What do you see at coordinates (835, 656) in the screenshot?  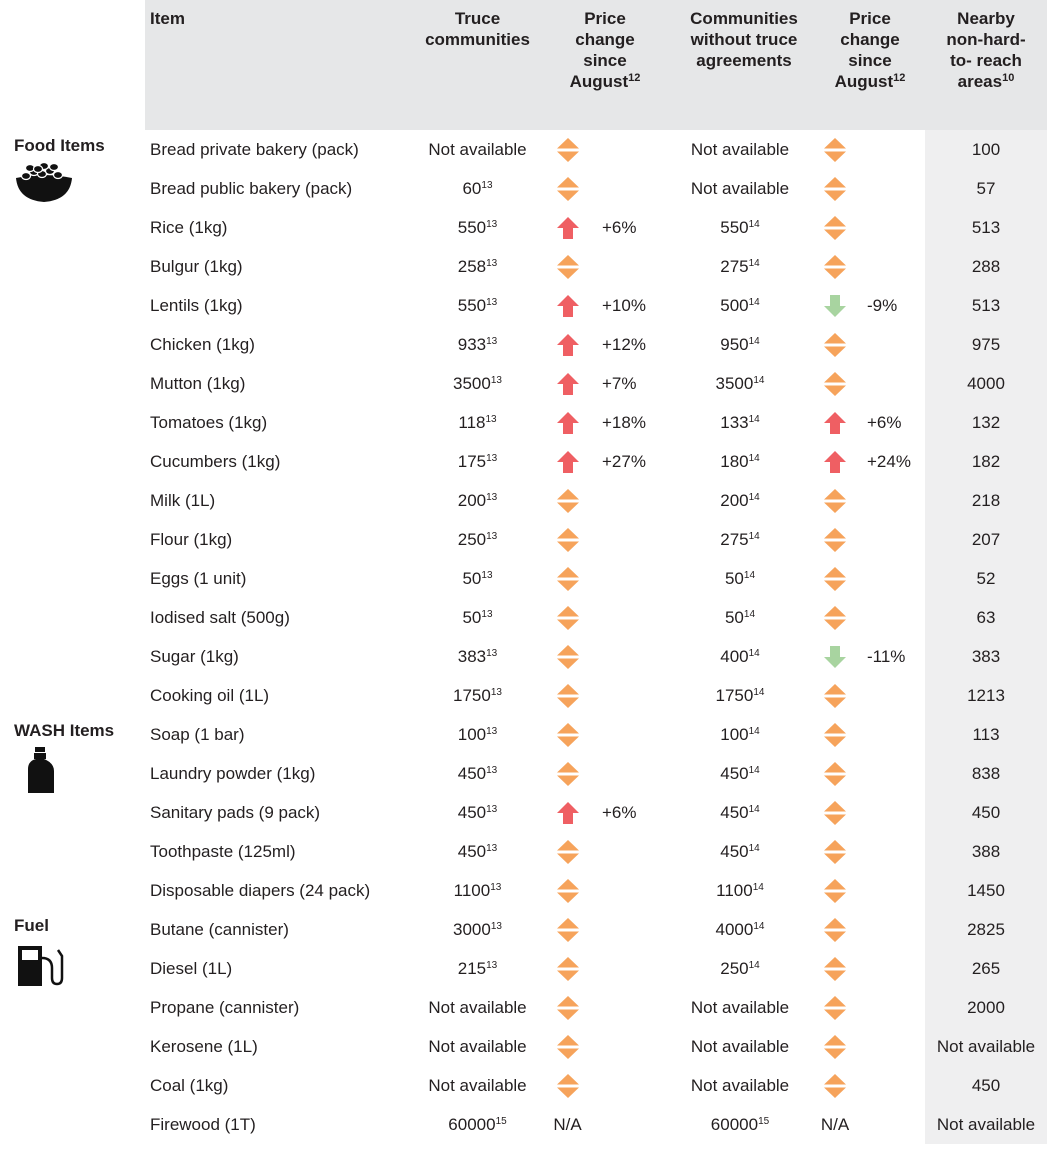 I see `change-icon-down` at bounding box center [835, 656].